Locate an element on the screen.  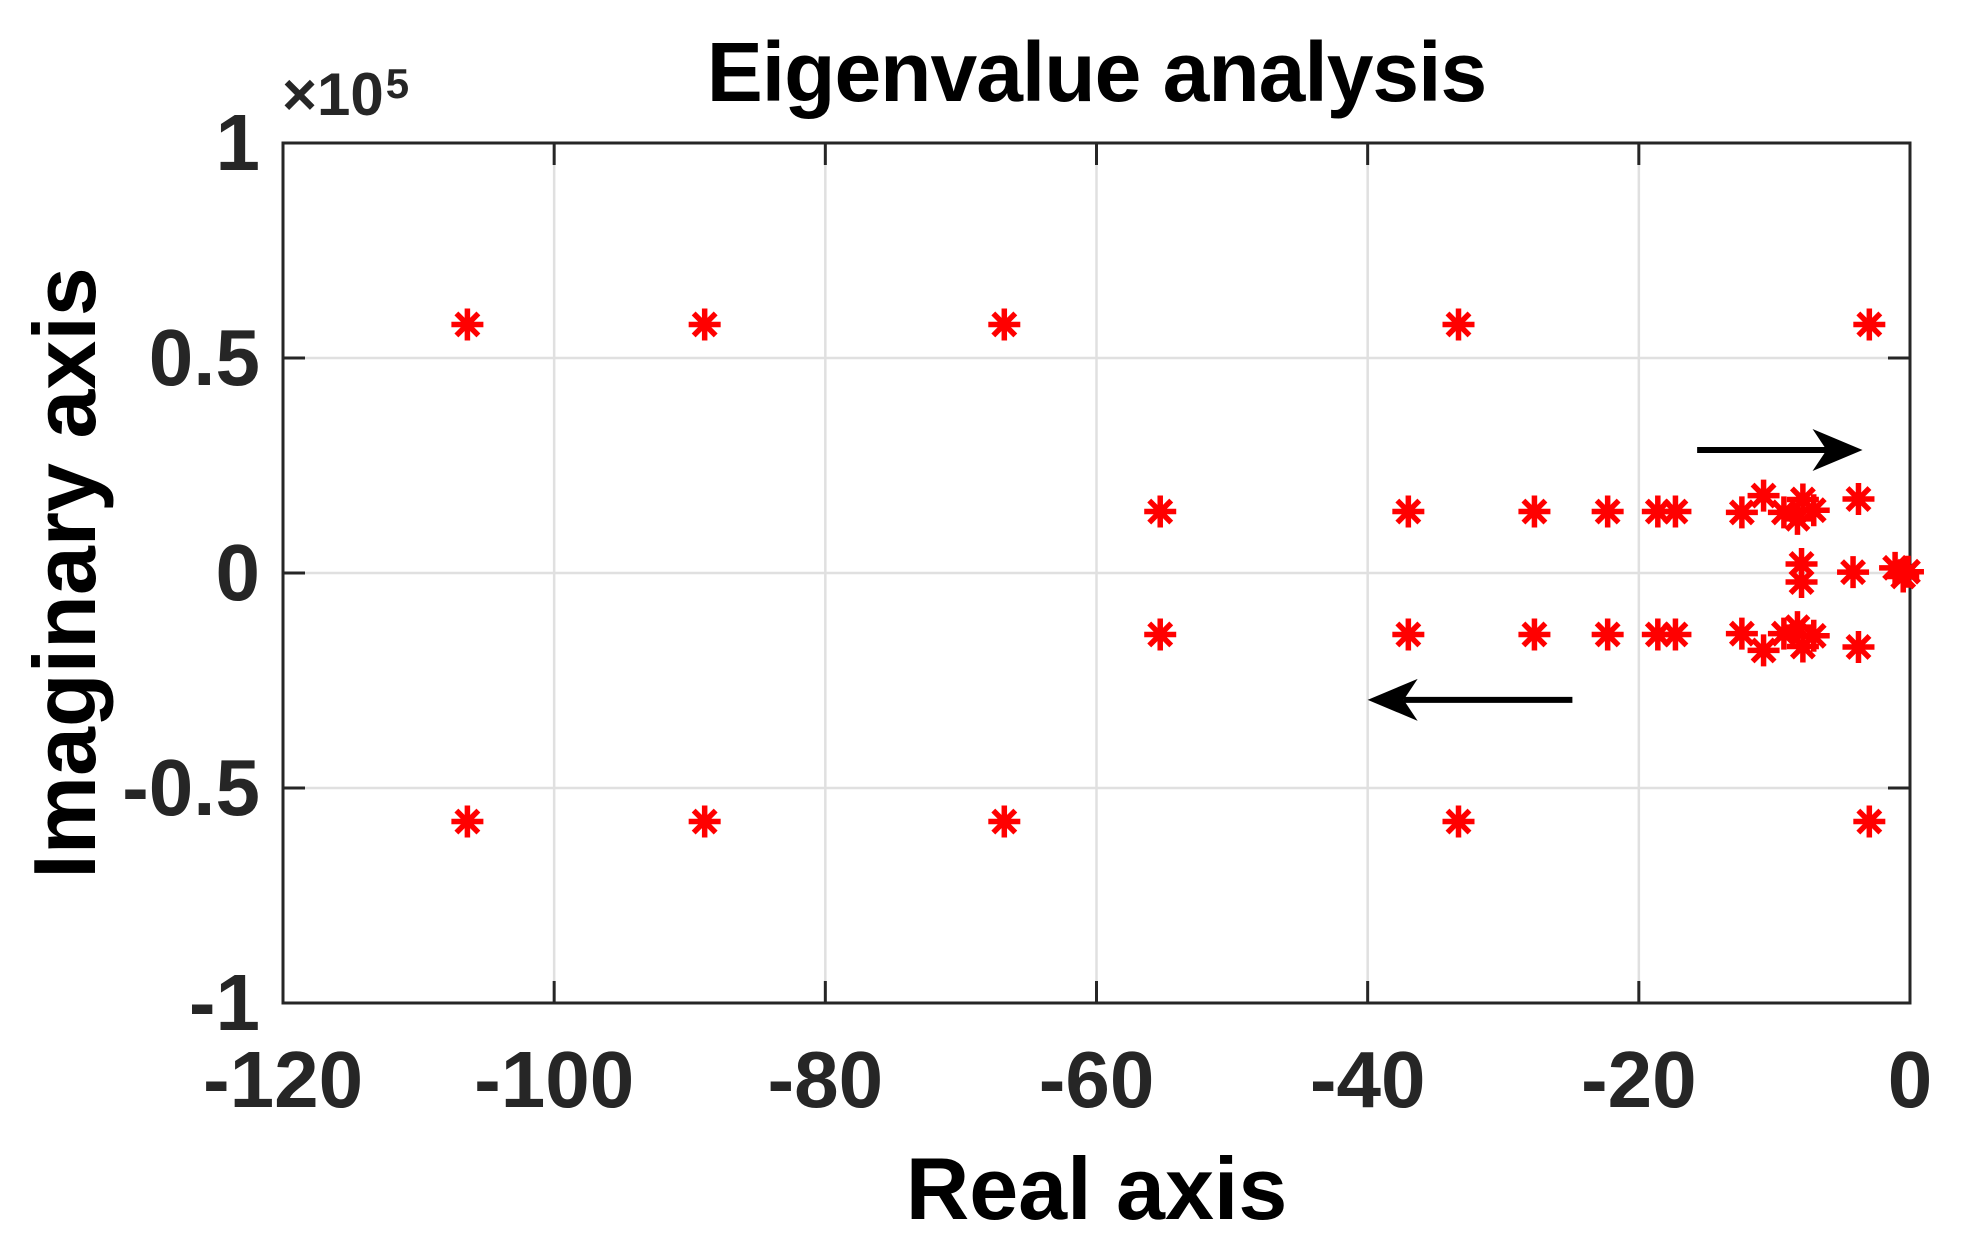
y-exponent-base: ×10 is located at coordinates (333, 94).